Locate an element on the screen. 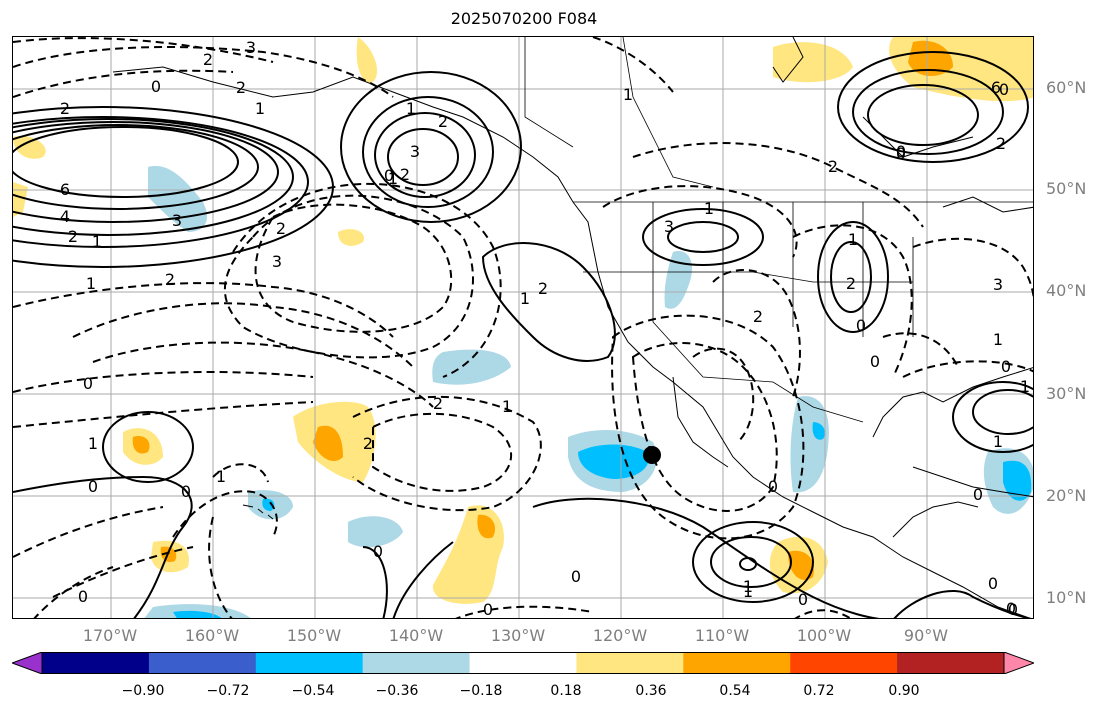 Image resolution: width=1105 pixels, height=712 pixels. lon-label: 150°W is located at coordinates (314, 635).